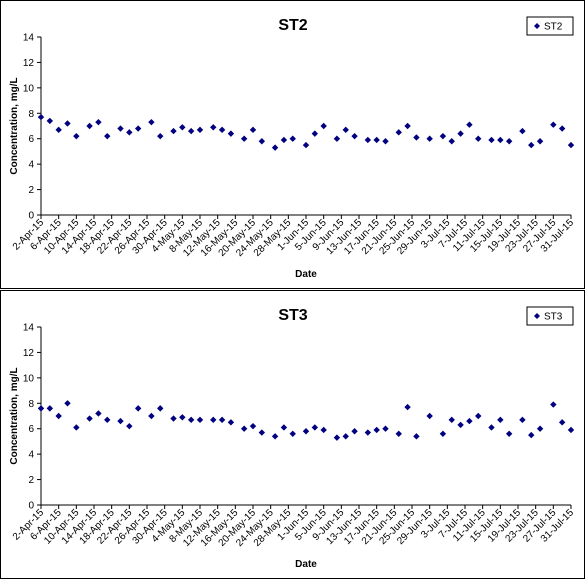 The height and width of the screenshot is (579, 585). I want to click on chart-1-y-tick-label: 10, so click(29, 378).